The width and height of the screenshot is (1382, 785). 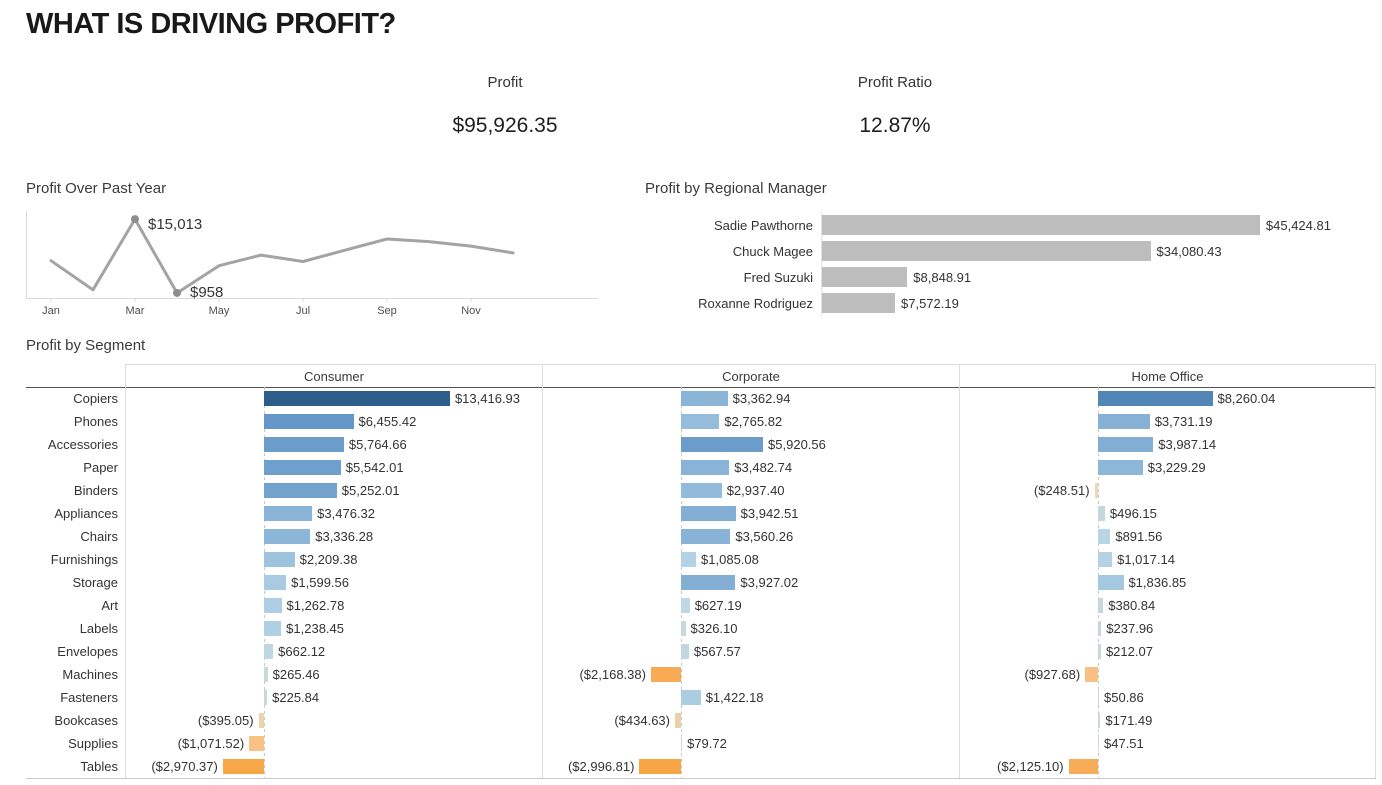 I want to click on segment-bar-value: $380.84, so click(x=1132, y=605).